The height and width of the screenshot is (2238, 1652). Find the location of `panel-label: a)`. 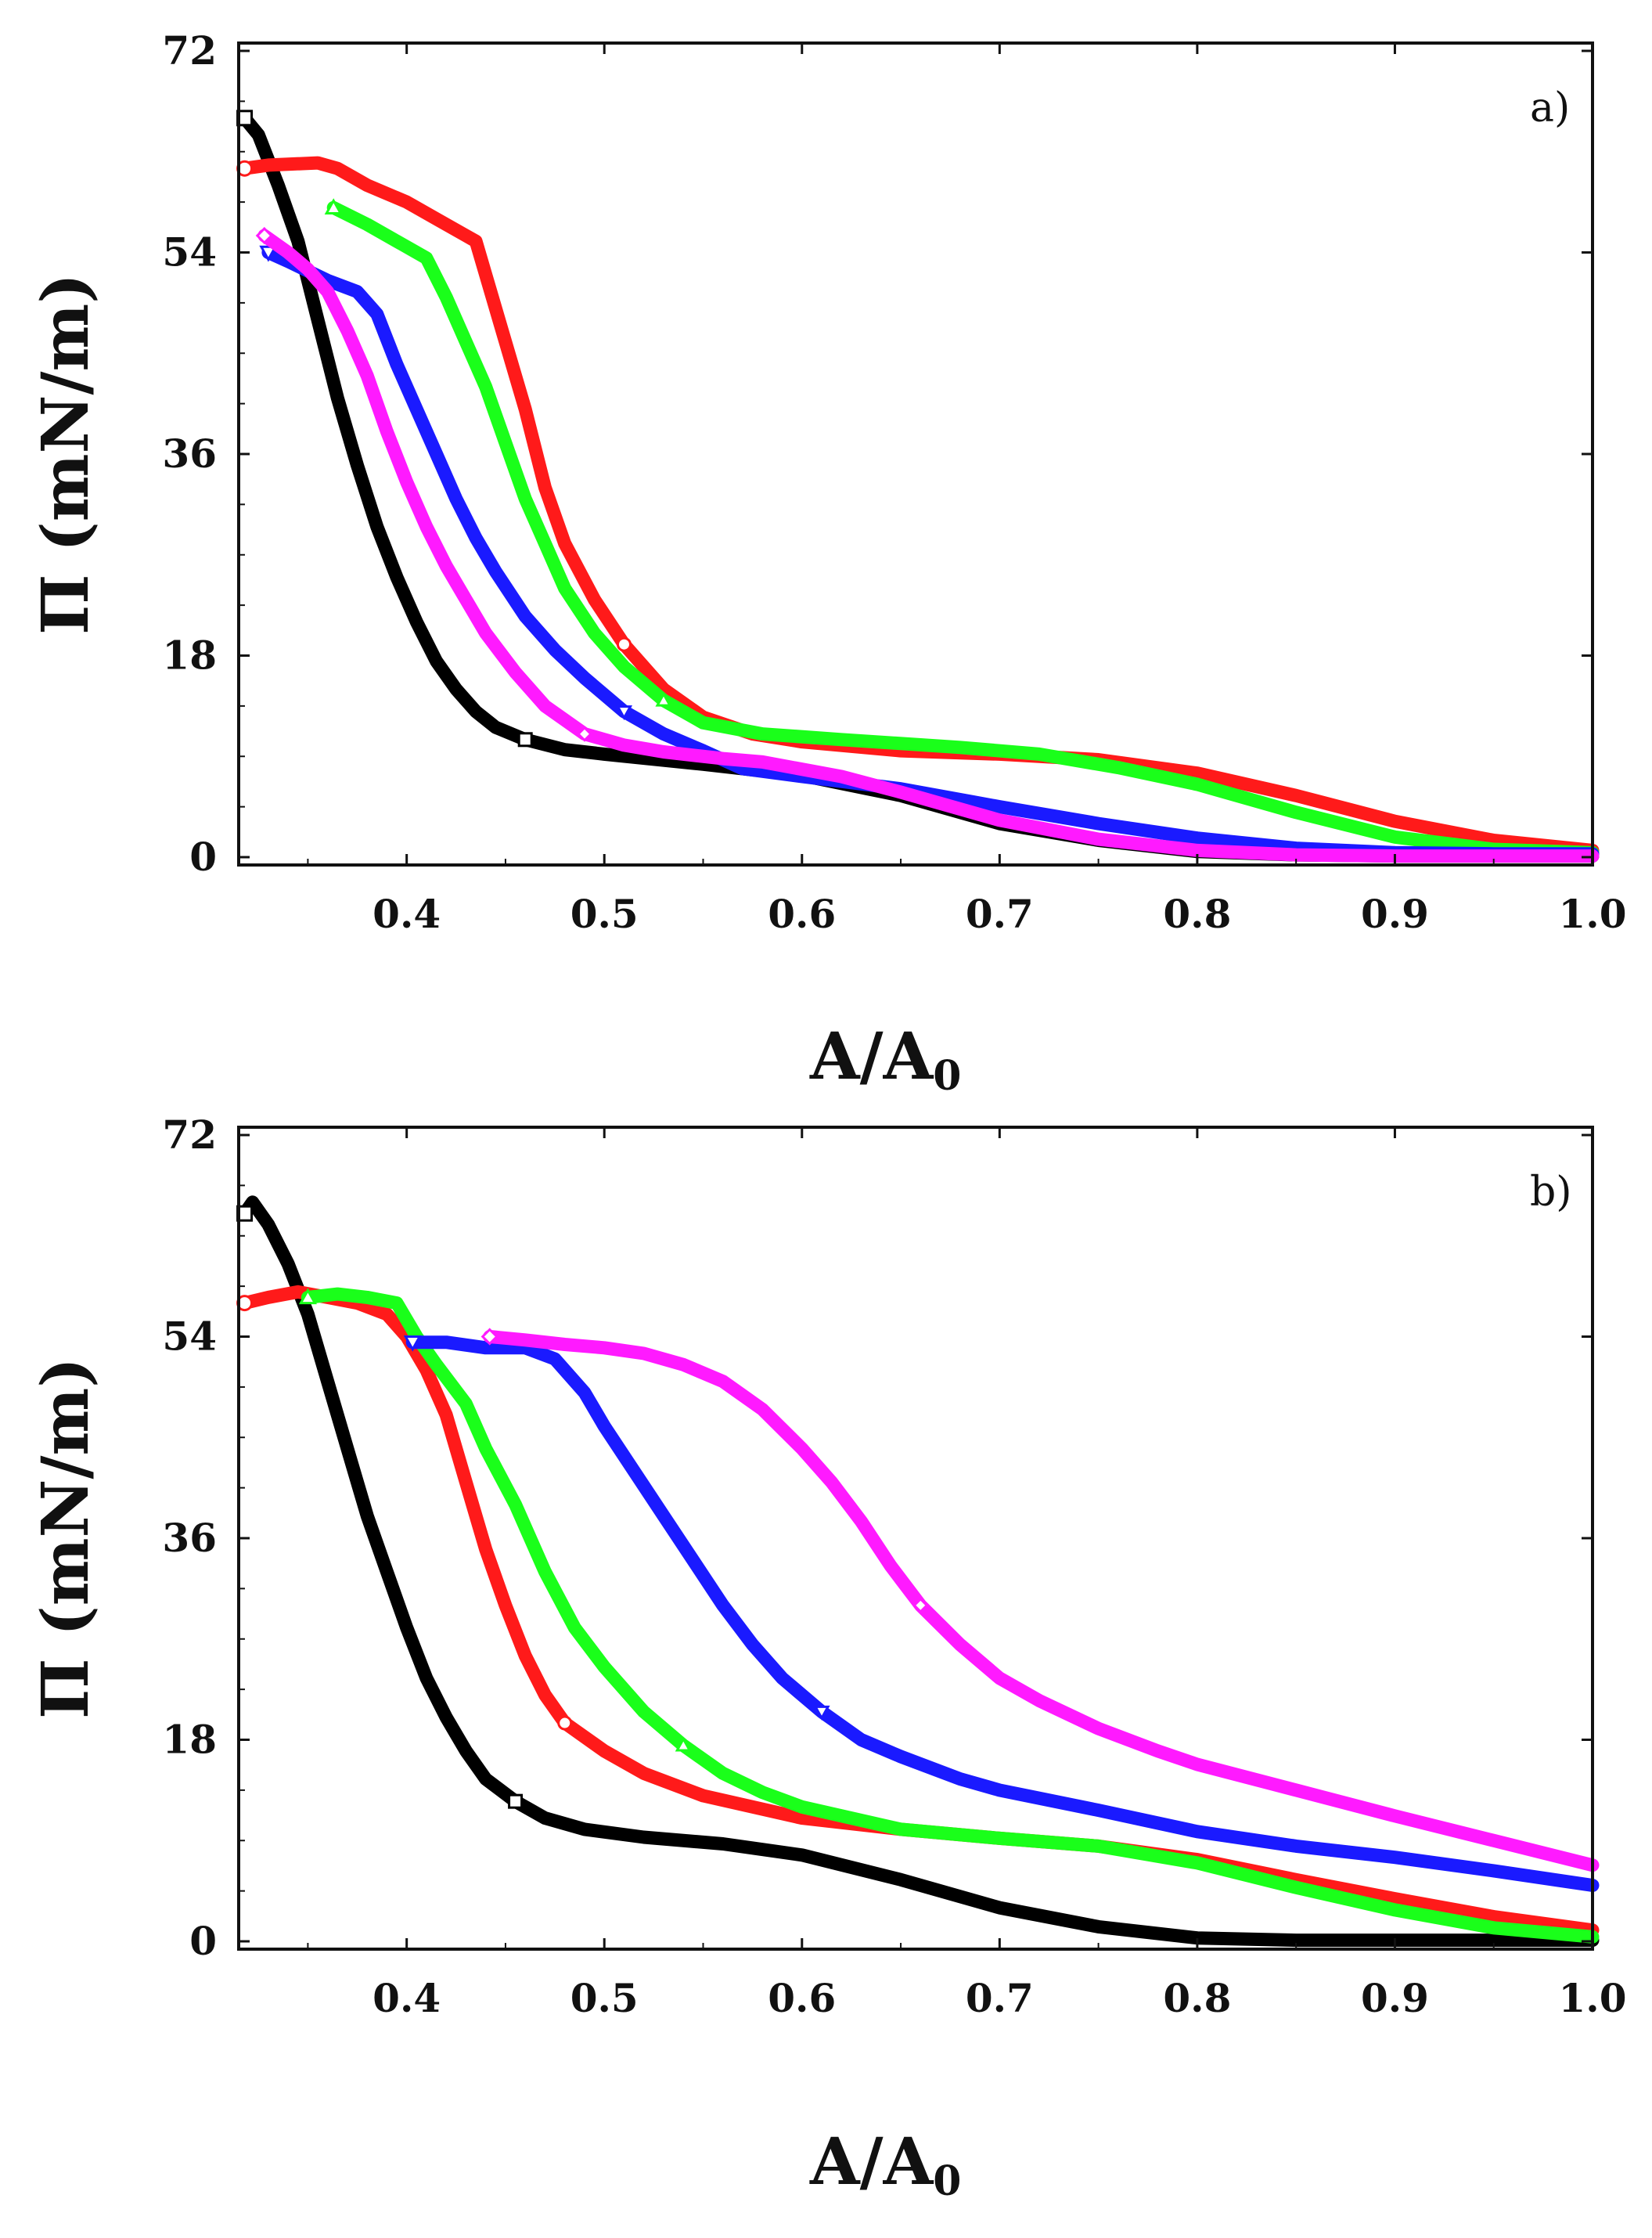

panel-label: a) is located at coordinates (1550, 108).